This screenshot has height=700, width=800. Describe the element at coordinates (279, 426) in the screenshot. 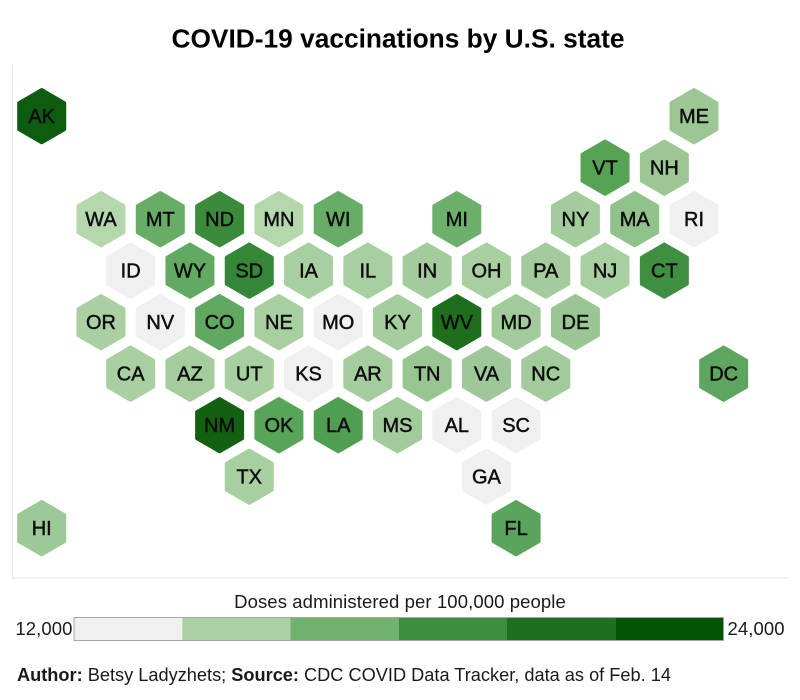

I see `svg-text: OK` at that location.